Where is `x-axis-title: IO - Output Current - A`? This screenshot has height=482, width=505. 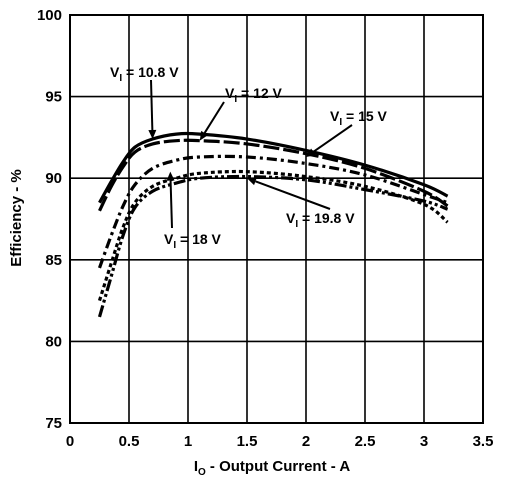
x-axis-title: IO - Output Current - A is located at coordinates (272, 468).